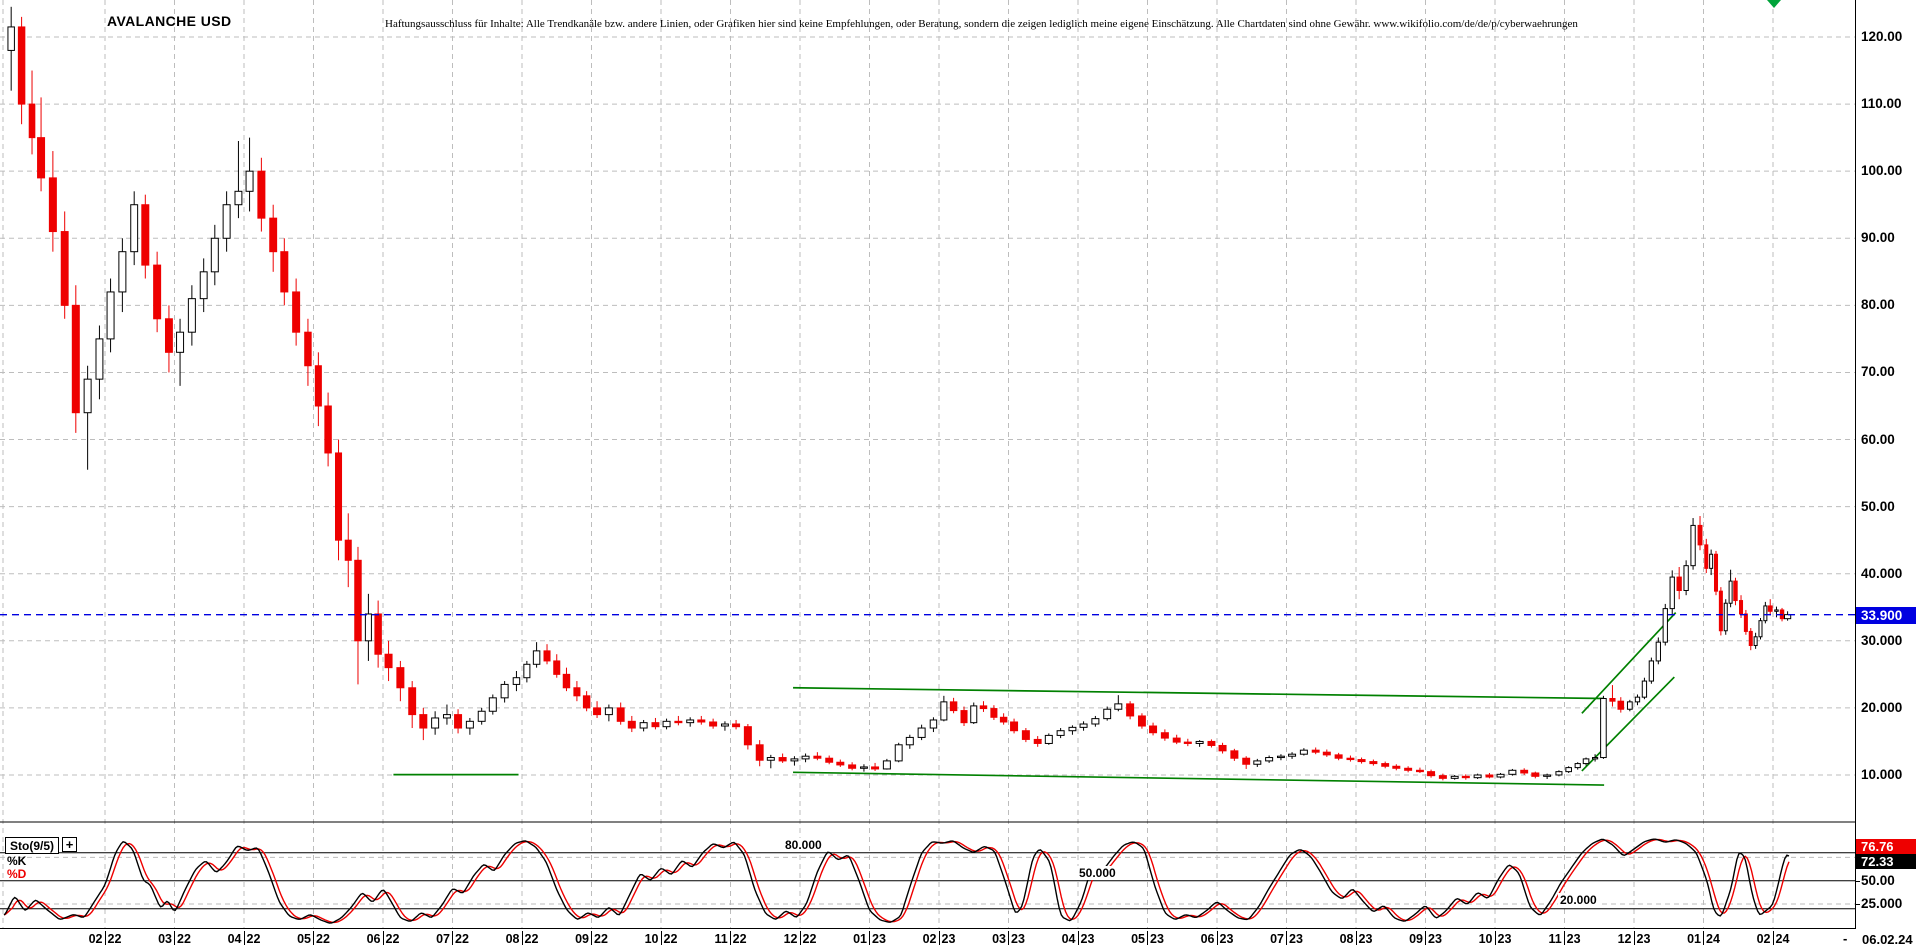 The image size is (1916, 948). I want to click on month-label: 08 23, so click(1356, 938).